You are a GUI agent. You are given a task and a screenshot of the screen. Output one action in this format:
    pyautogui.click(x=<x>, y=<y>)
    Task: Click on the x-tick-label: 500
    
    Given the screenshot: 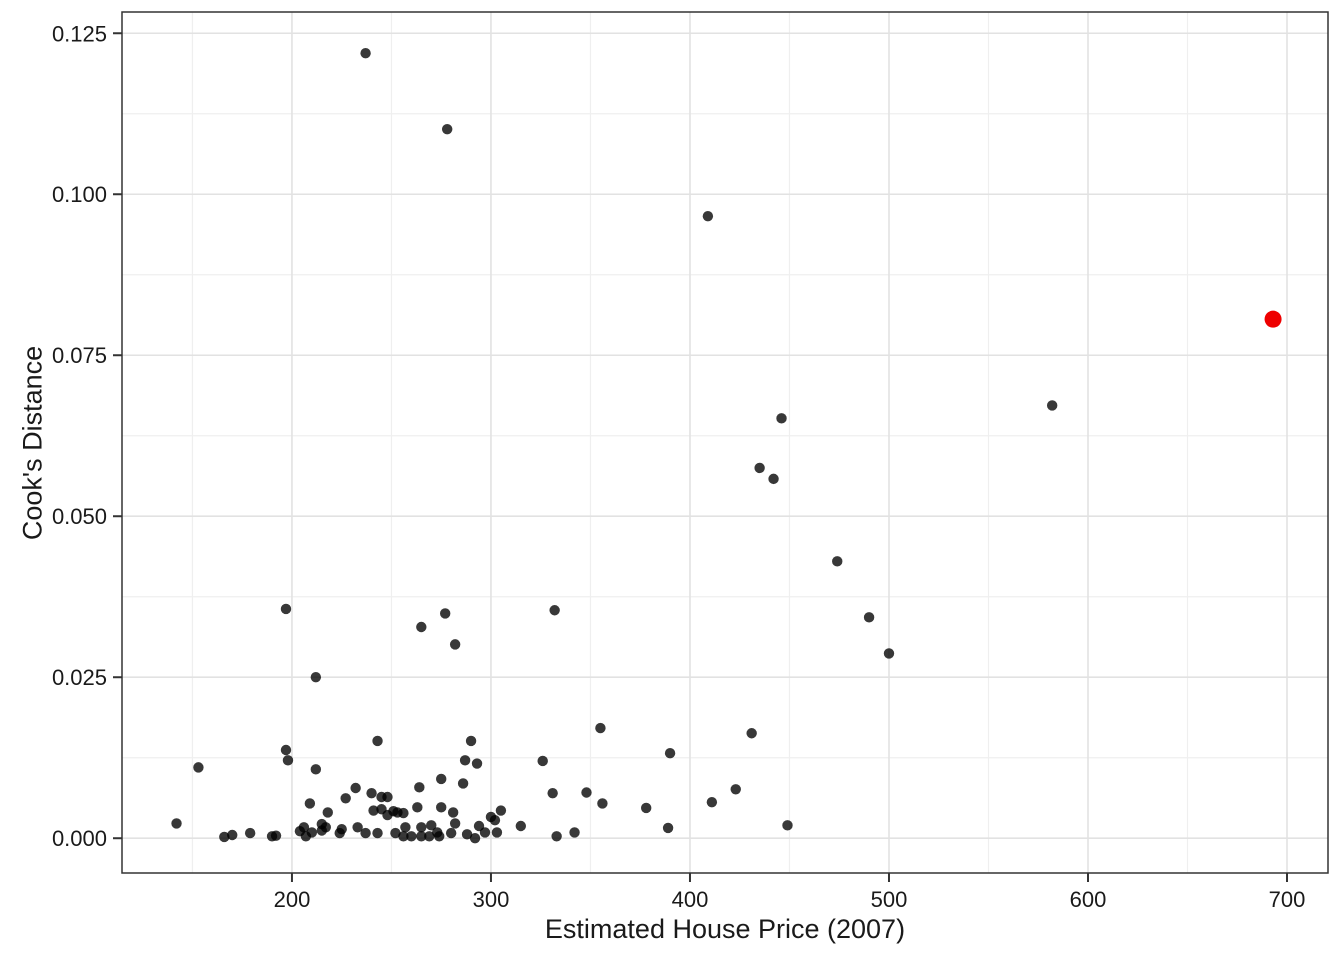 What is the action you would take?
    pyautogui.click(x=889, y=899)
    